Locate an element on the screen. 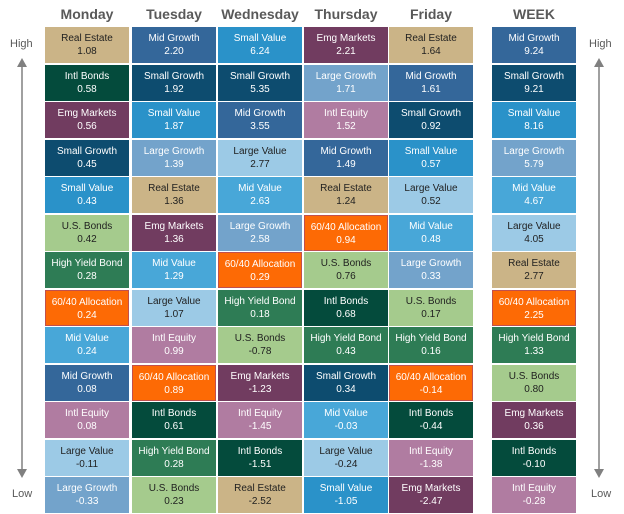 This screenshot has width=624, height=514. tile-monday-intl-bonds: Intl Bonds 0.58 is located at coordinates (87, 82).